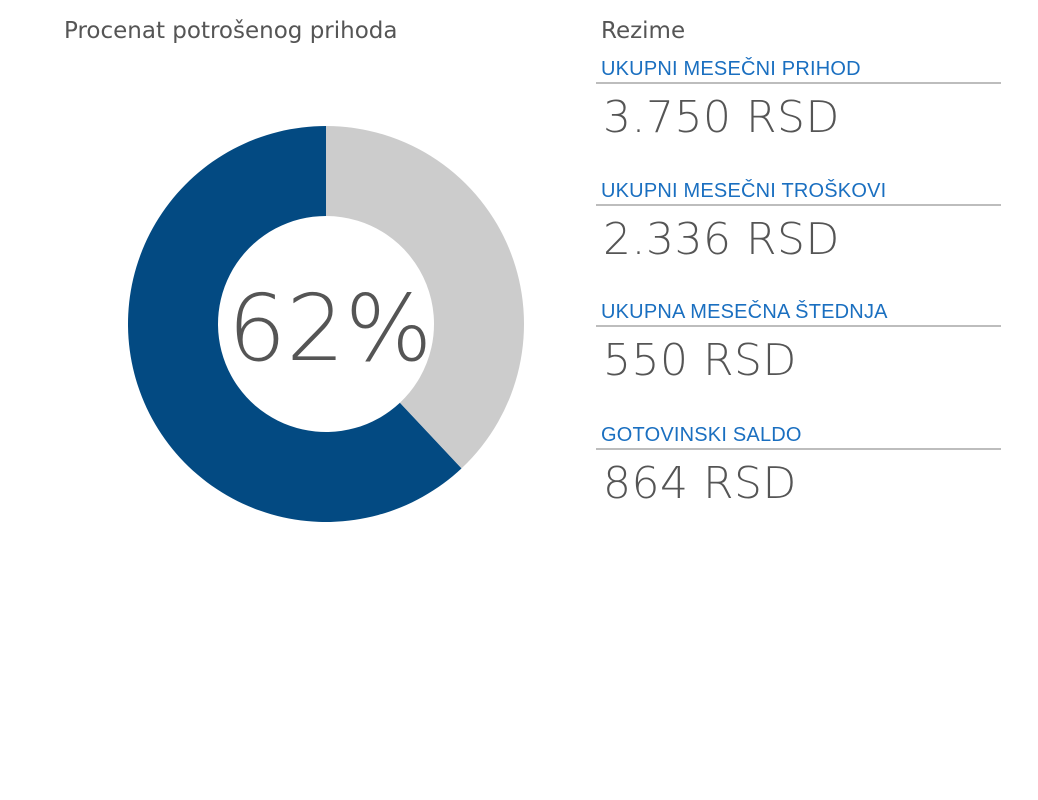 This screenshot has height=800, width=1038. What do you see at coordinates (798, 342) in the screenshot?
I see `summary-item-savings: UKUPNA MESEČNA ŠTEDNJA 550 RSD` at bounding box center [798, 342].